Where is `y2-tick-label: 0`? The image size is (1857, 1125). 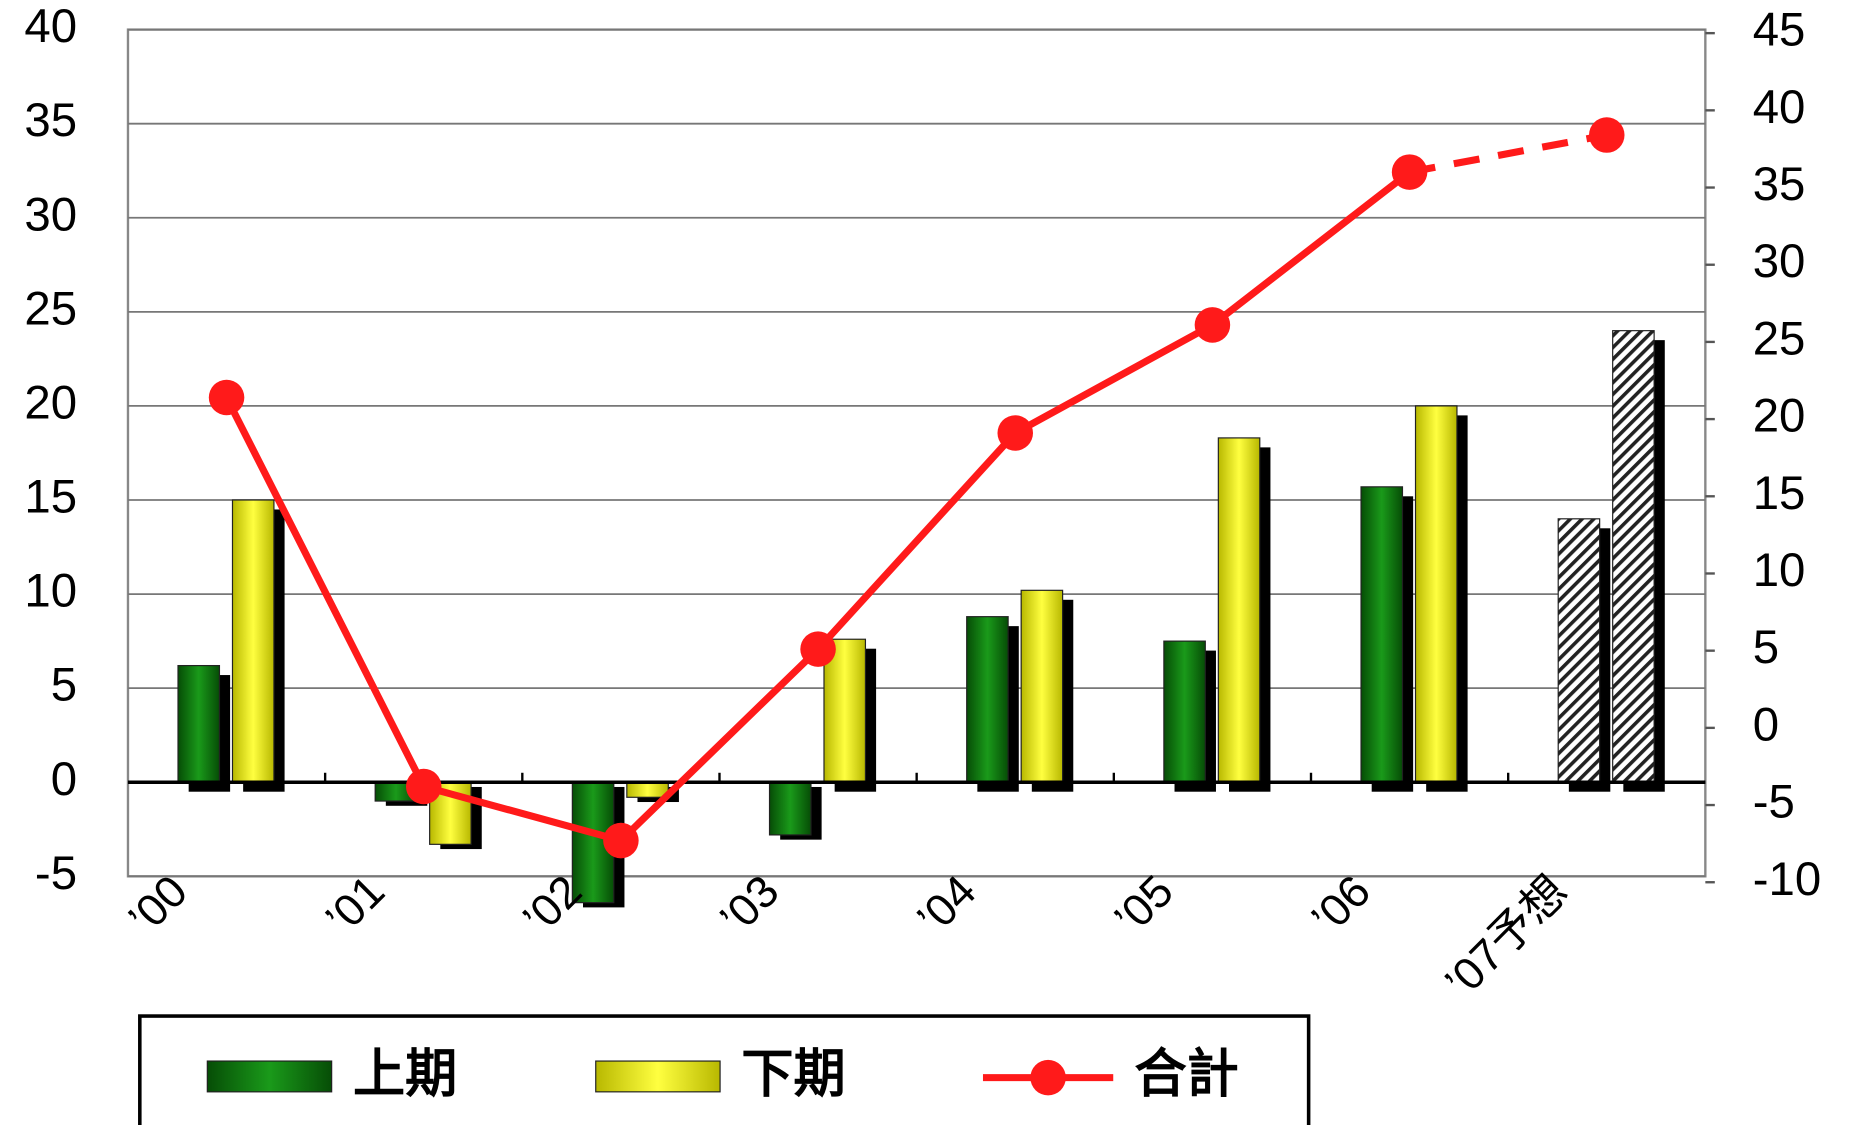
y2-tick-label: 0 is located at coordinates (1766, 724).